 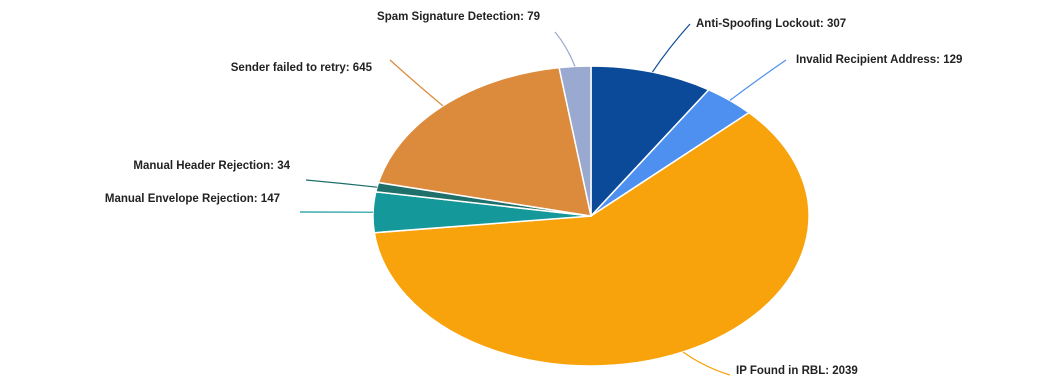 What do you see at coordinates (302, 68) in the screenshot?
I see `label-sender-failed-to-retry: Sender failed to retry: 645` at bounding box center [302, 68].